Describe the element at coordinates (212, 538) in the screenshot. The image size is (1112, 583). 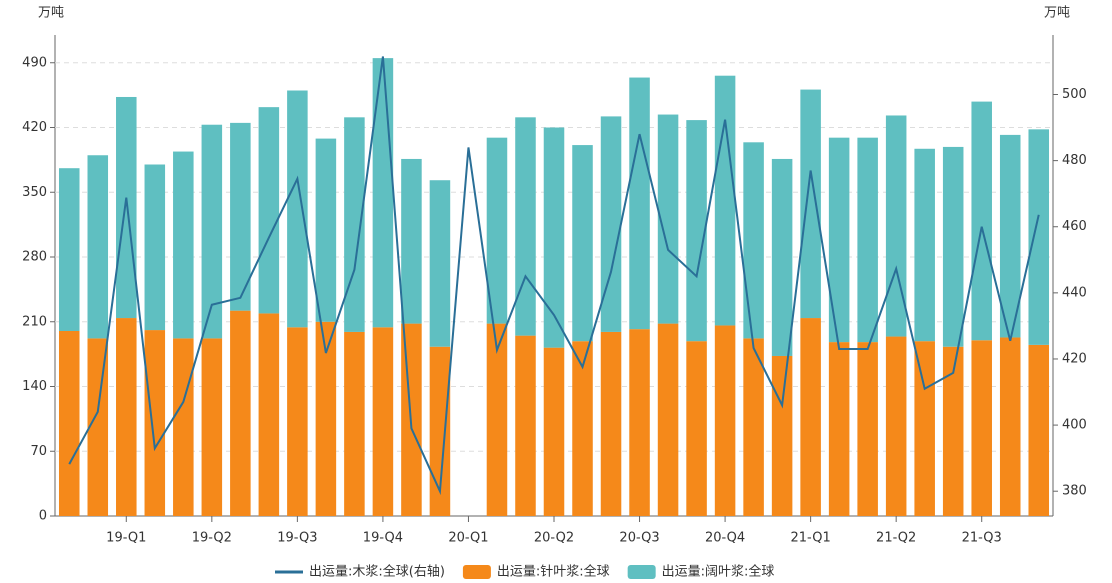
I see `x-tick-label: 19-Q2` at that location.